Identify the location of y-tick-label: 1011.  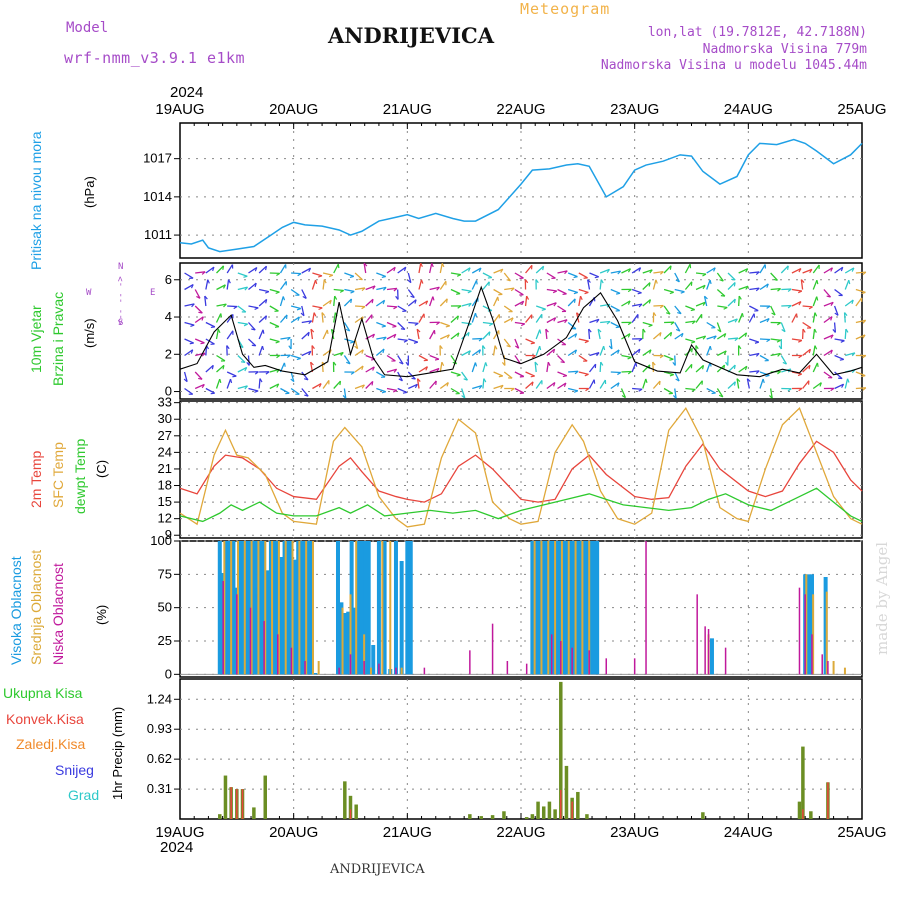
(158, 234).